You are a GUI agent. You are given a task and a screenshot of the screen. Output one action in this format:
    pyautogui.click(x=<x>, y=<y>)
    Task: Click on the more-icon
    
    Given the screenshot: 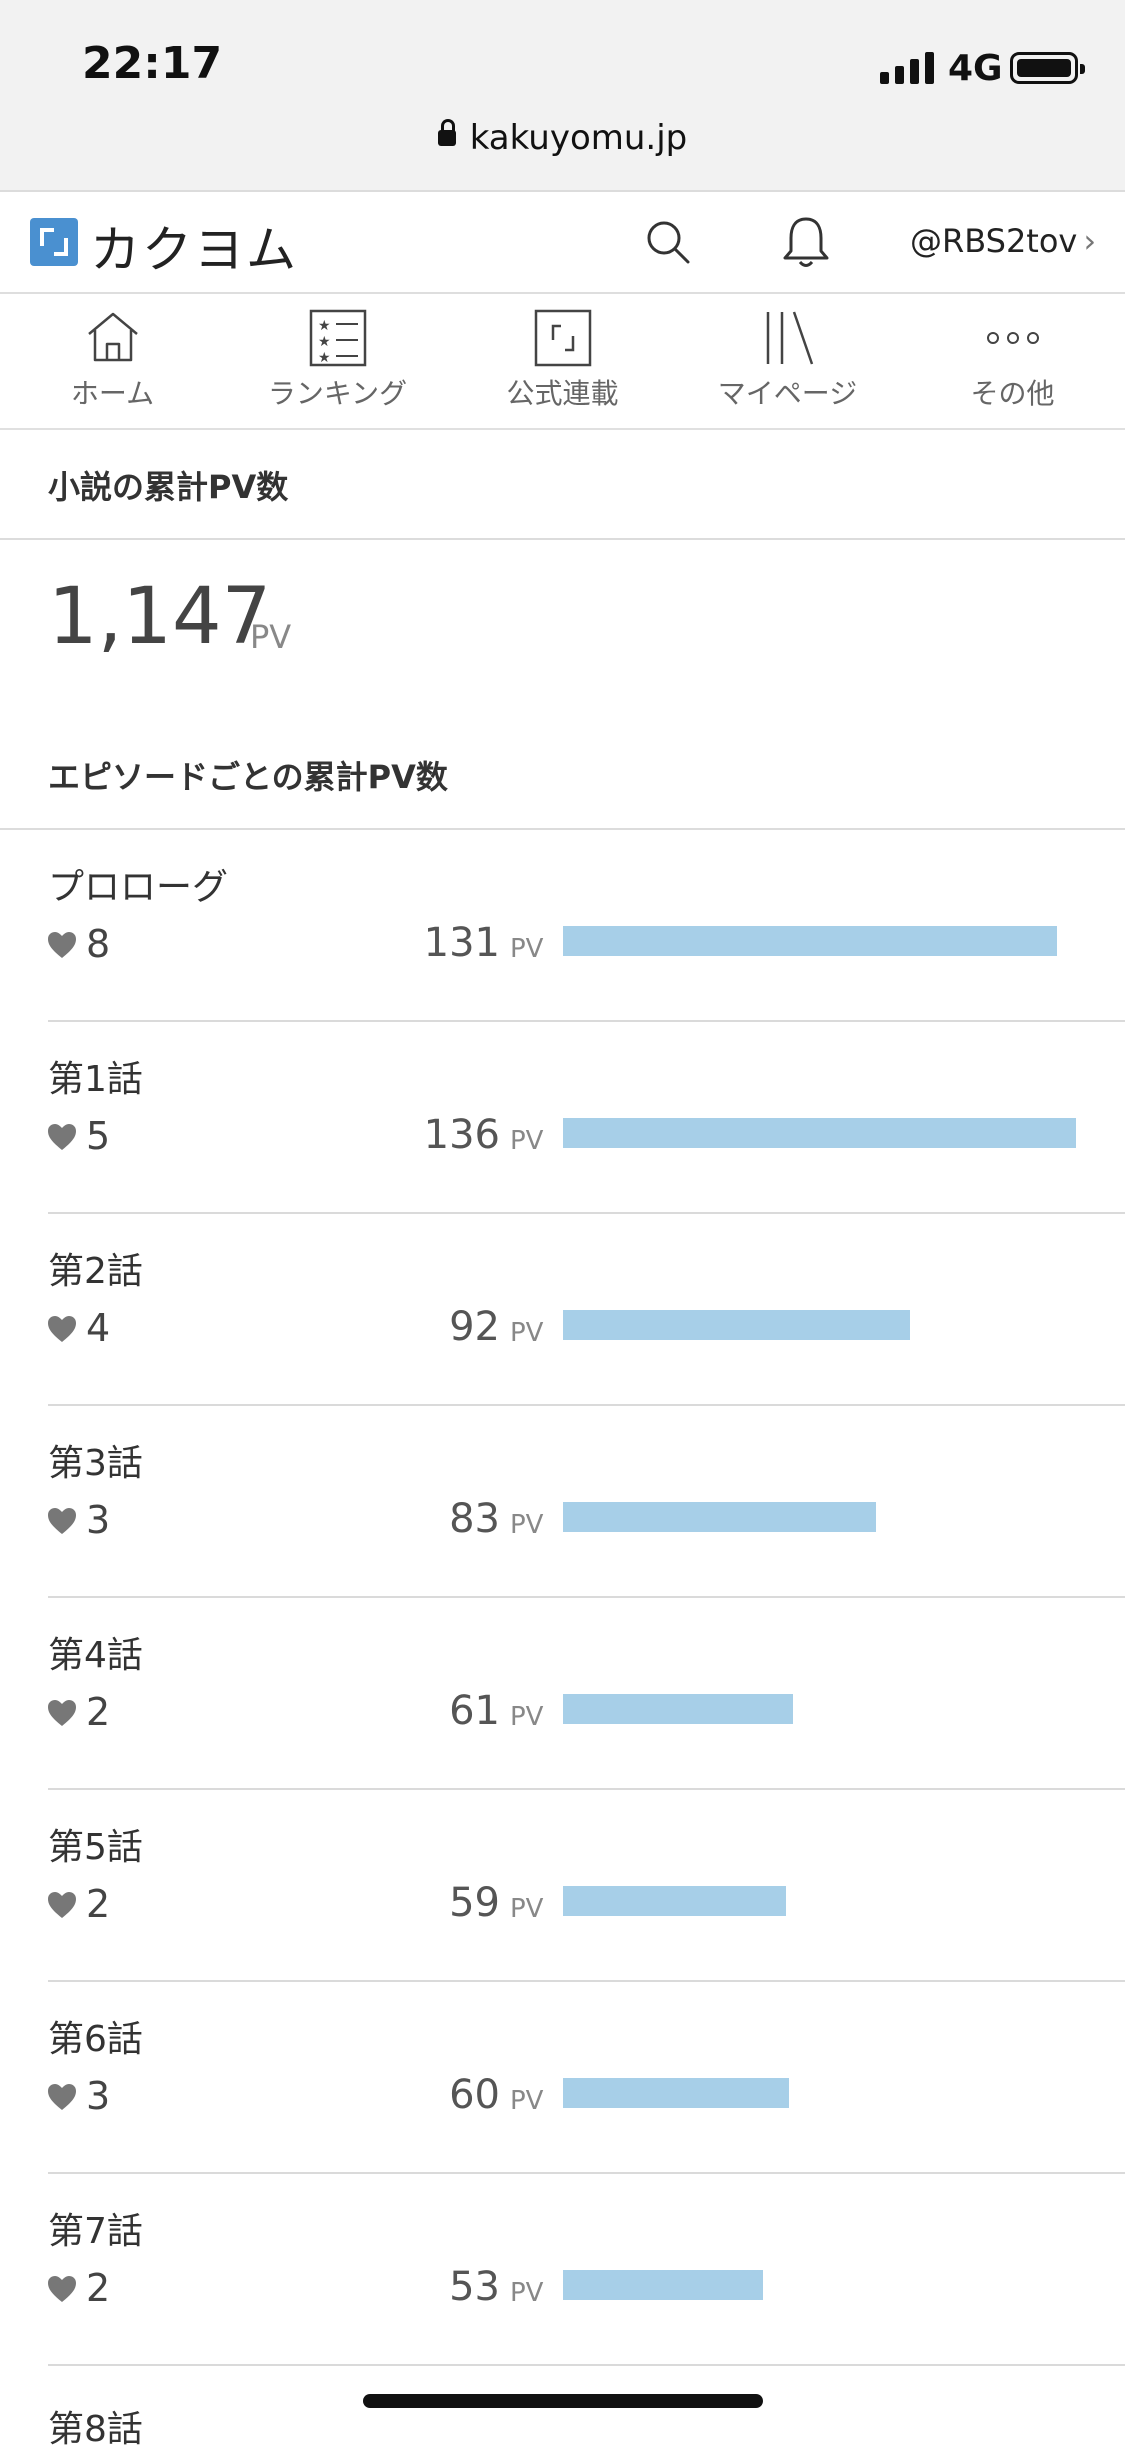 What is the action you would take?
    pyautogui.click(x=1012, y=338)
    